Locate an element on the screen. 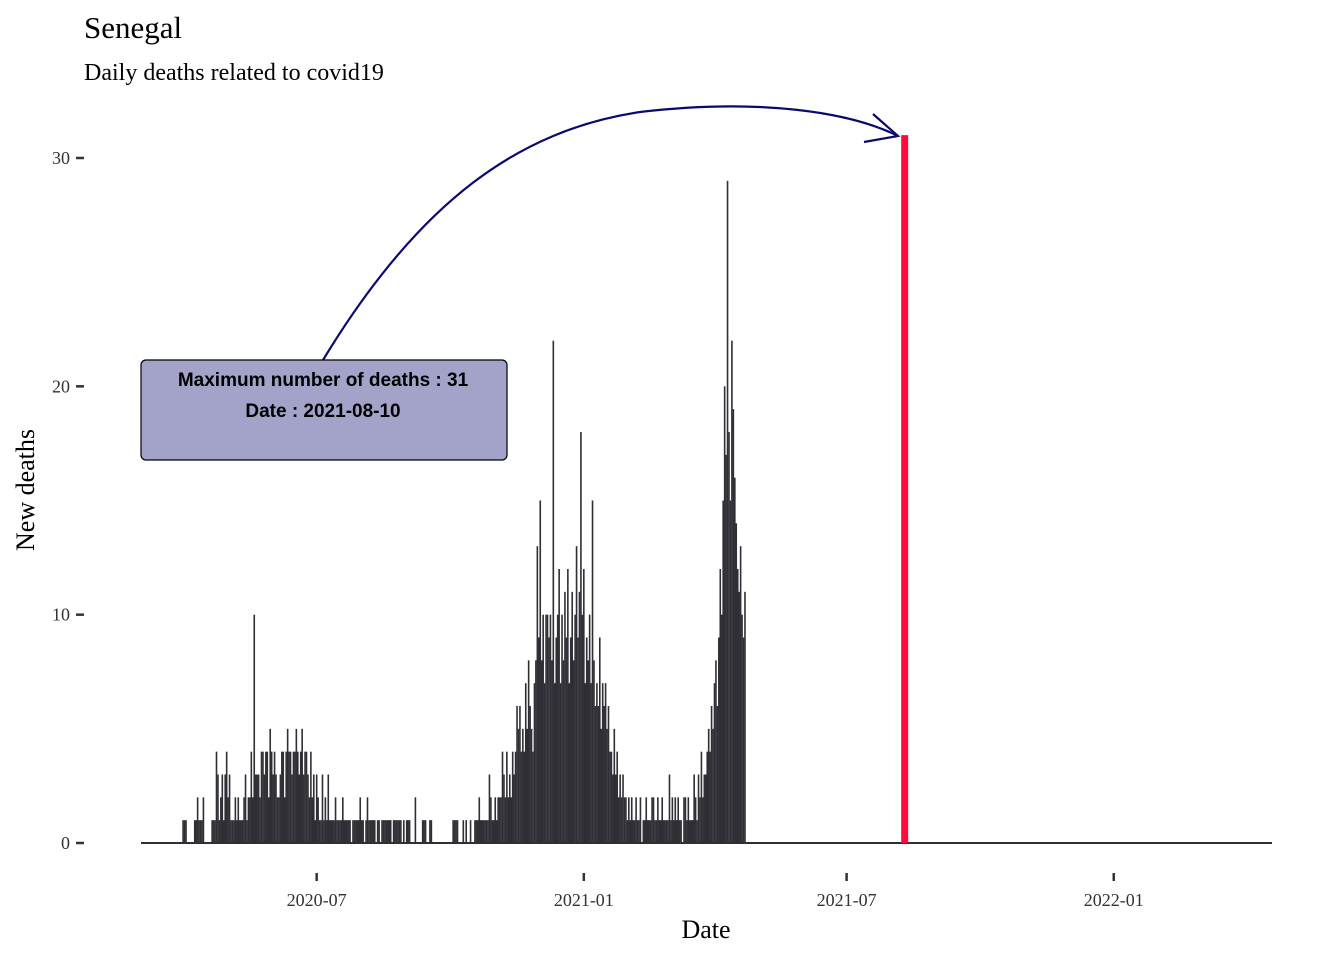  x-tick-label: 2021-01 is located at coordinates (584, 900).